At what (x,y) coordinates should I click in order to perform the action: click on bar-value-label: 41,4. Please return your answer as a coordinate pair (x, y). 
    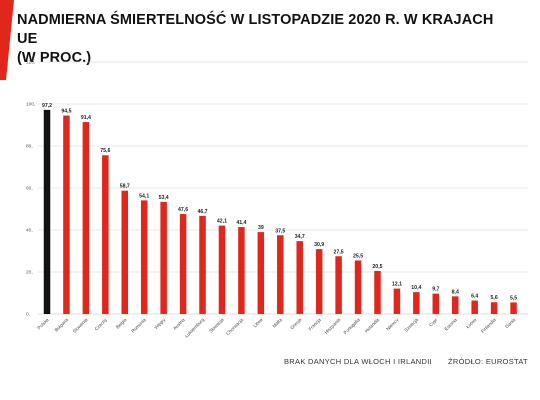
    Looking at the image, I should click on (241, 223).